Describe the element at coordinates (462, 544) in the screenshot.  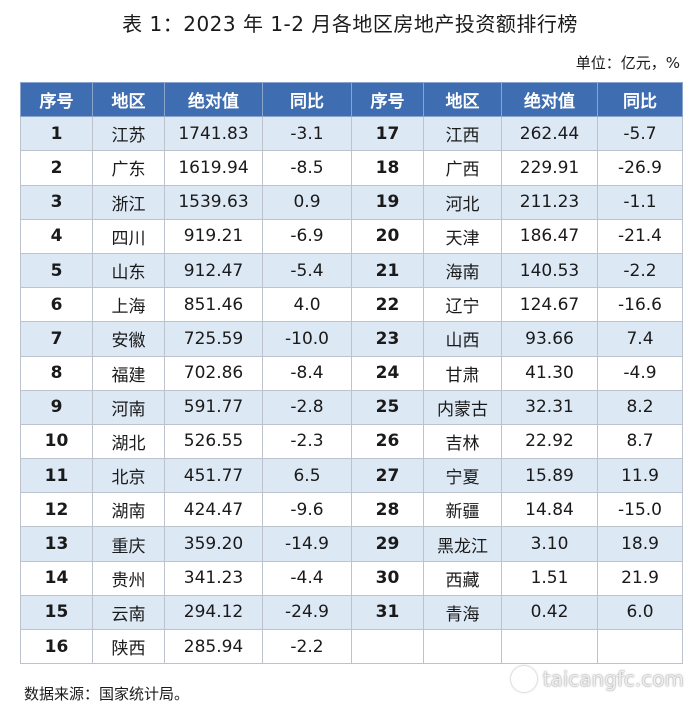
I see `table-cell: 黑龙江` at that location.